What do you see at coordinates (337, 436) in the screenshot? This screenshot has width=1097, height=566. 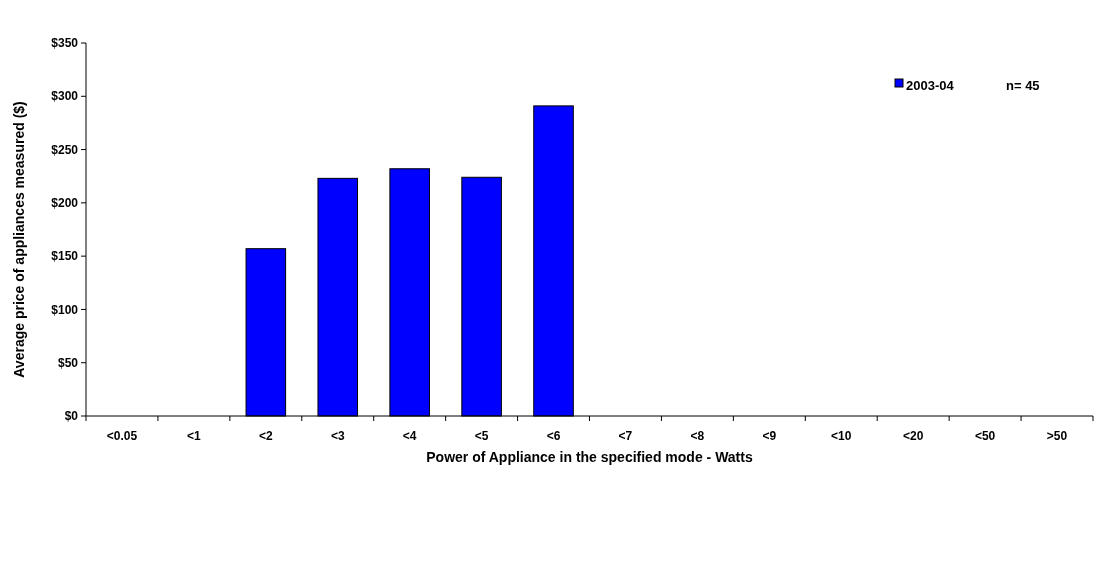 I see `x-tick-label: <3` at bounding box center [337, 436].